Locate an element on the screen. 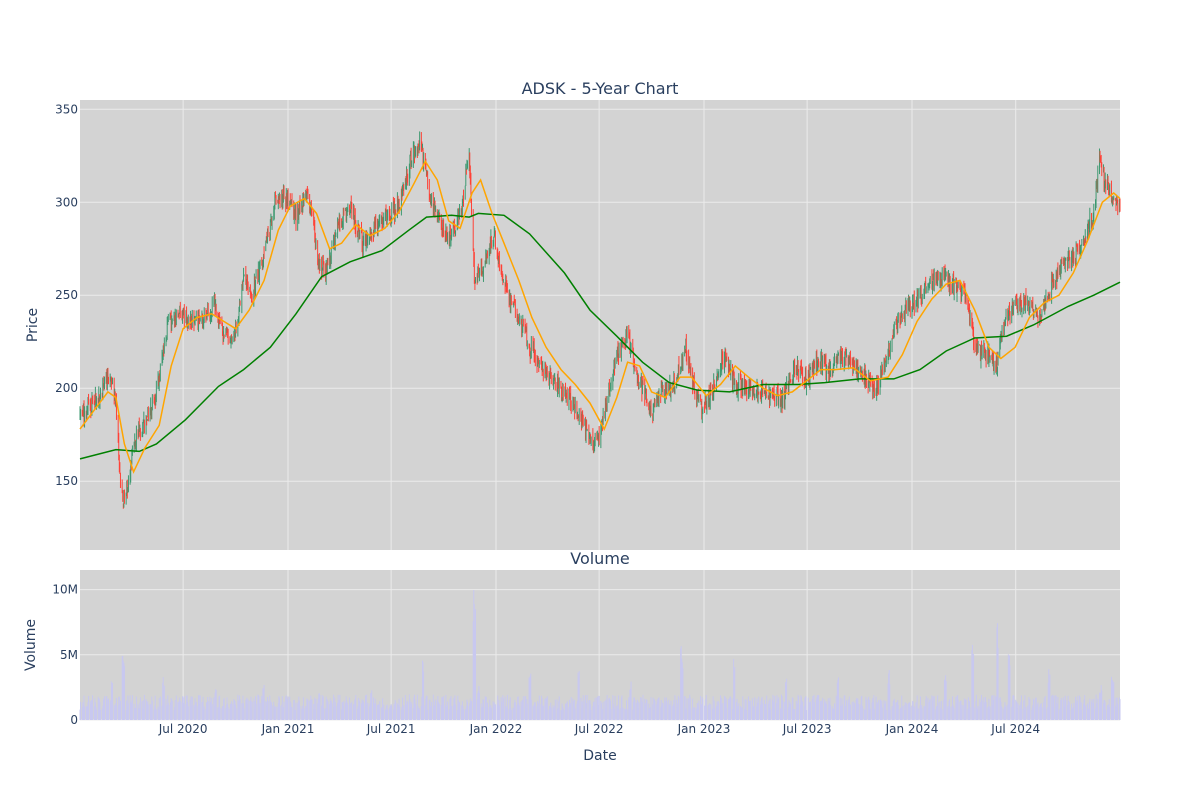 This screenshot has width=1200, height=804. volume-y-tick-label: 5M is located at coordinates (69, 655).